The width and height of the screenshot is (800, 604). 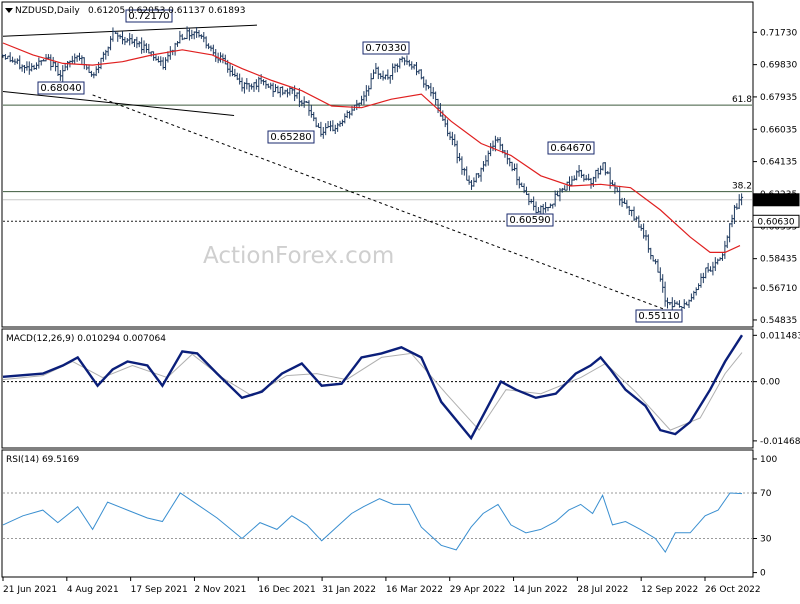 I want to click on date-tick-label: 12 Sep 2022, so click(x=669, y=590).